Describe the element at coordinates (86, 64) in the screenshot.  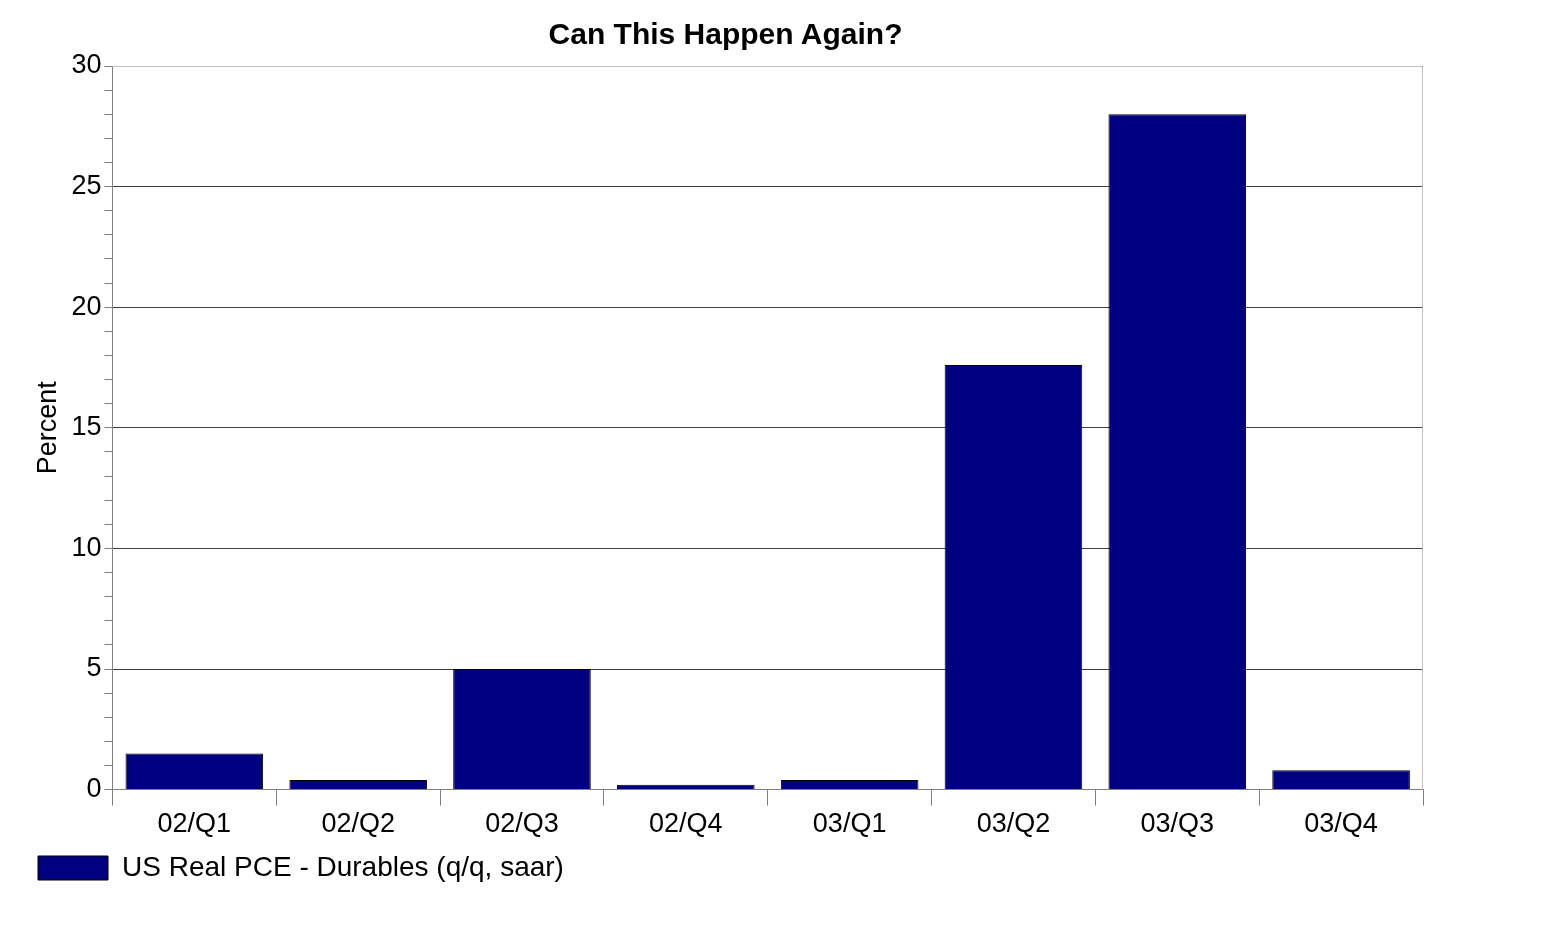
I see `y-tick-label: 30` at that location.